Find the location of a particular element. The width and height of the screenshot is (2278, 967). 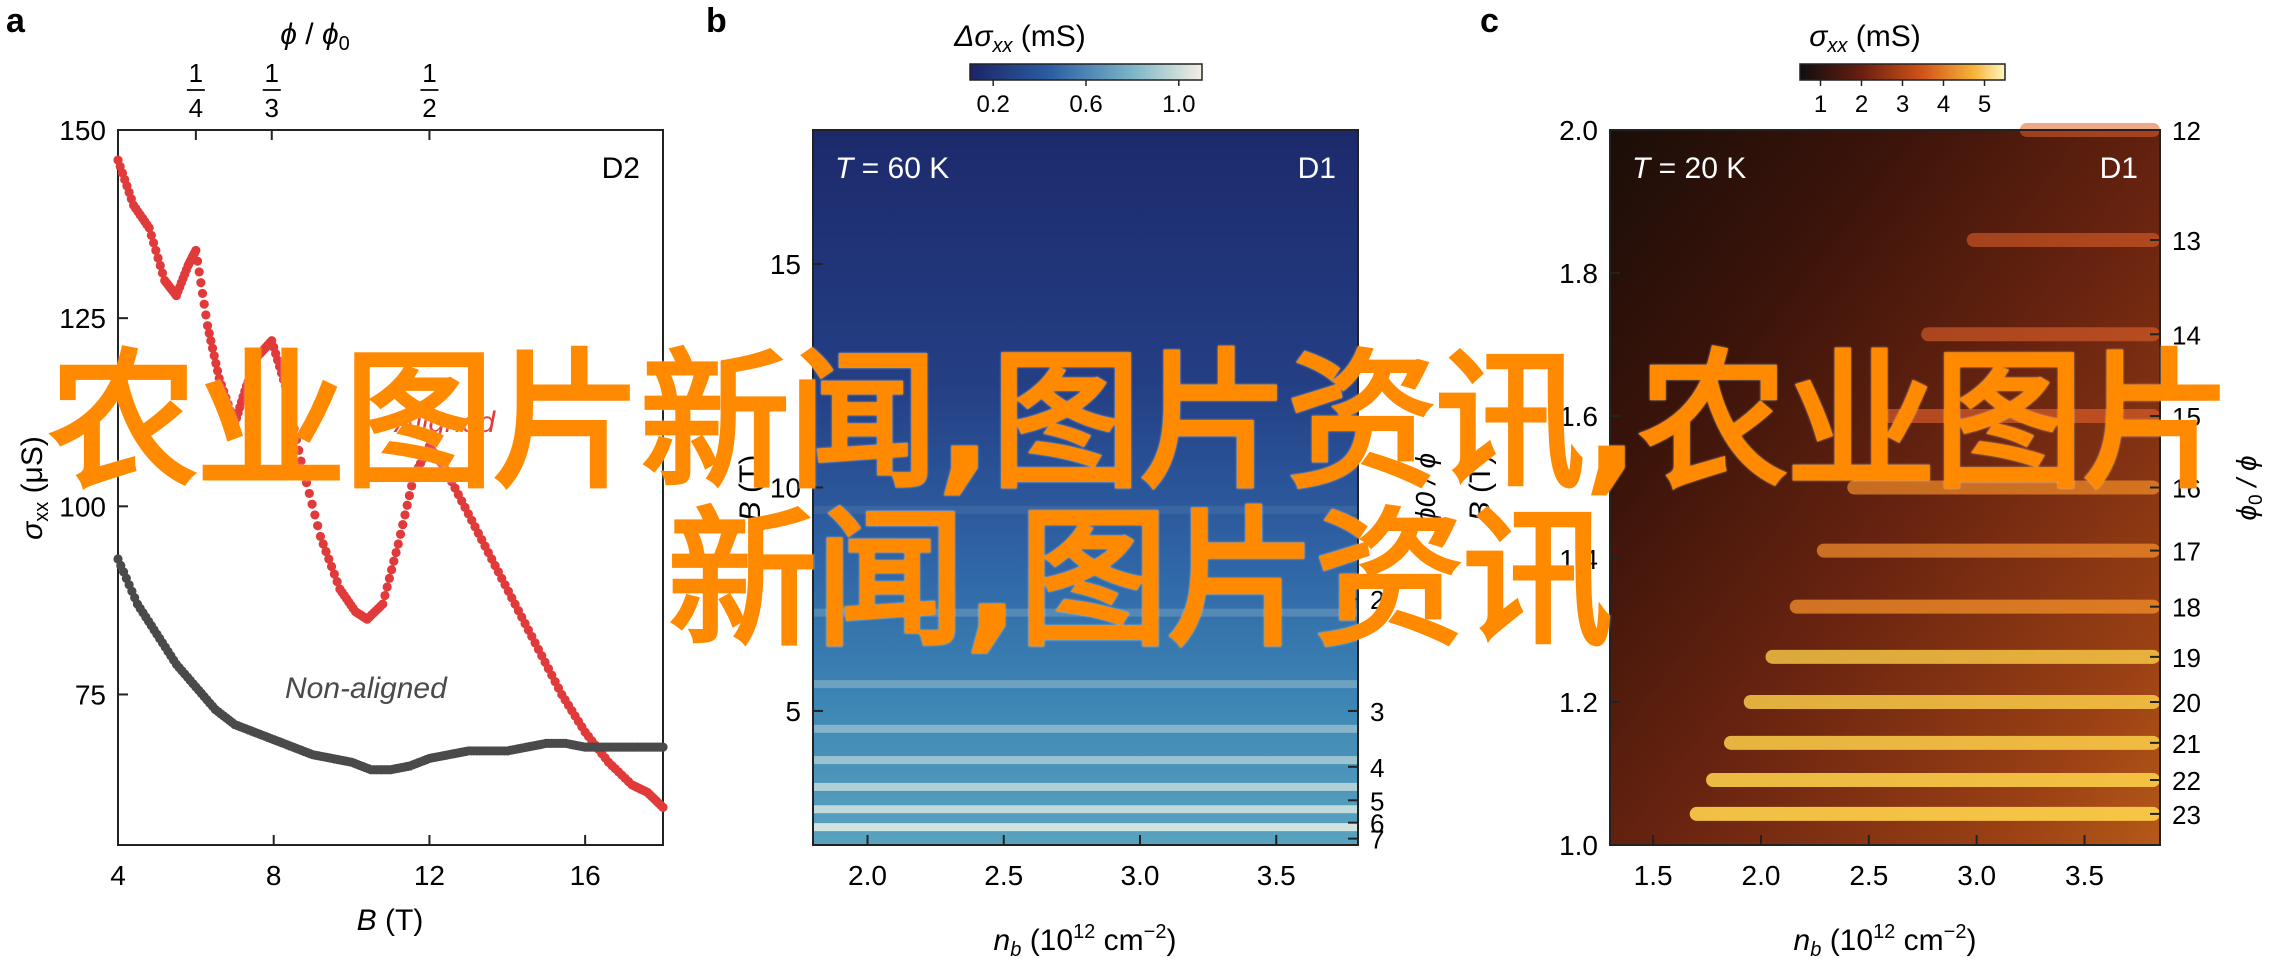

colorbar is located at coordinates (1902, 72).